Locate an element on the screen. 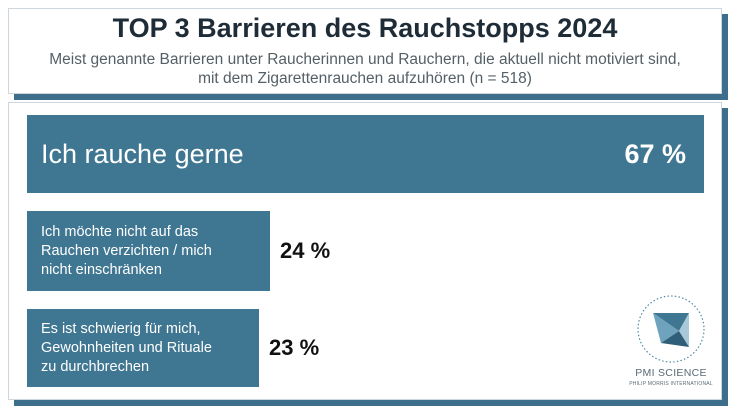 The width and height of the screenshot is (736, 414). page-title: TOP 3 Barrieren des Rauchstopps 2024 is located at coordinates (365, 28).